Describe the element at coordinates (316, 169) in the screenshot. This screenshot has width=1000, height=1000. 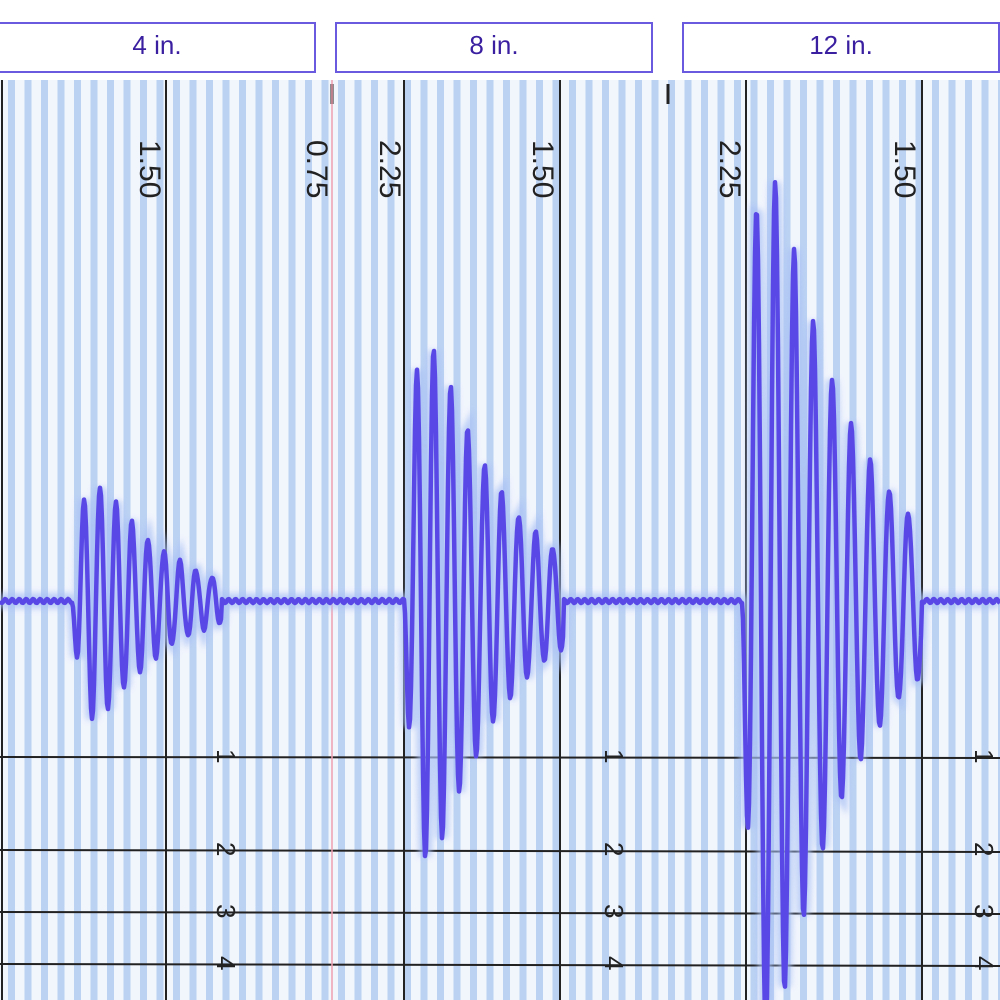
I see `scale-label: 0.75` at that location.